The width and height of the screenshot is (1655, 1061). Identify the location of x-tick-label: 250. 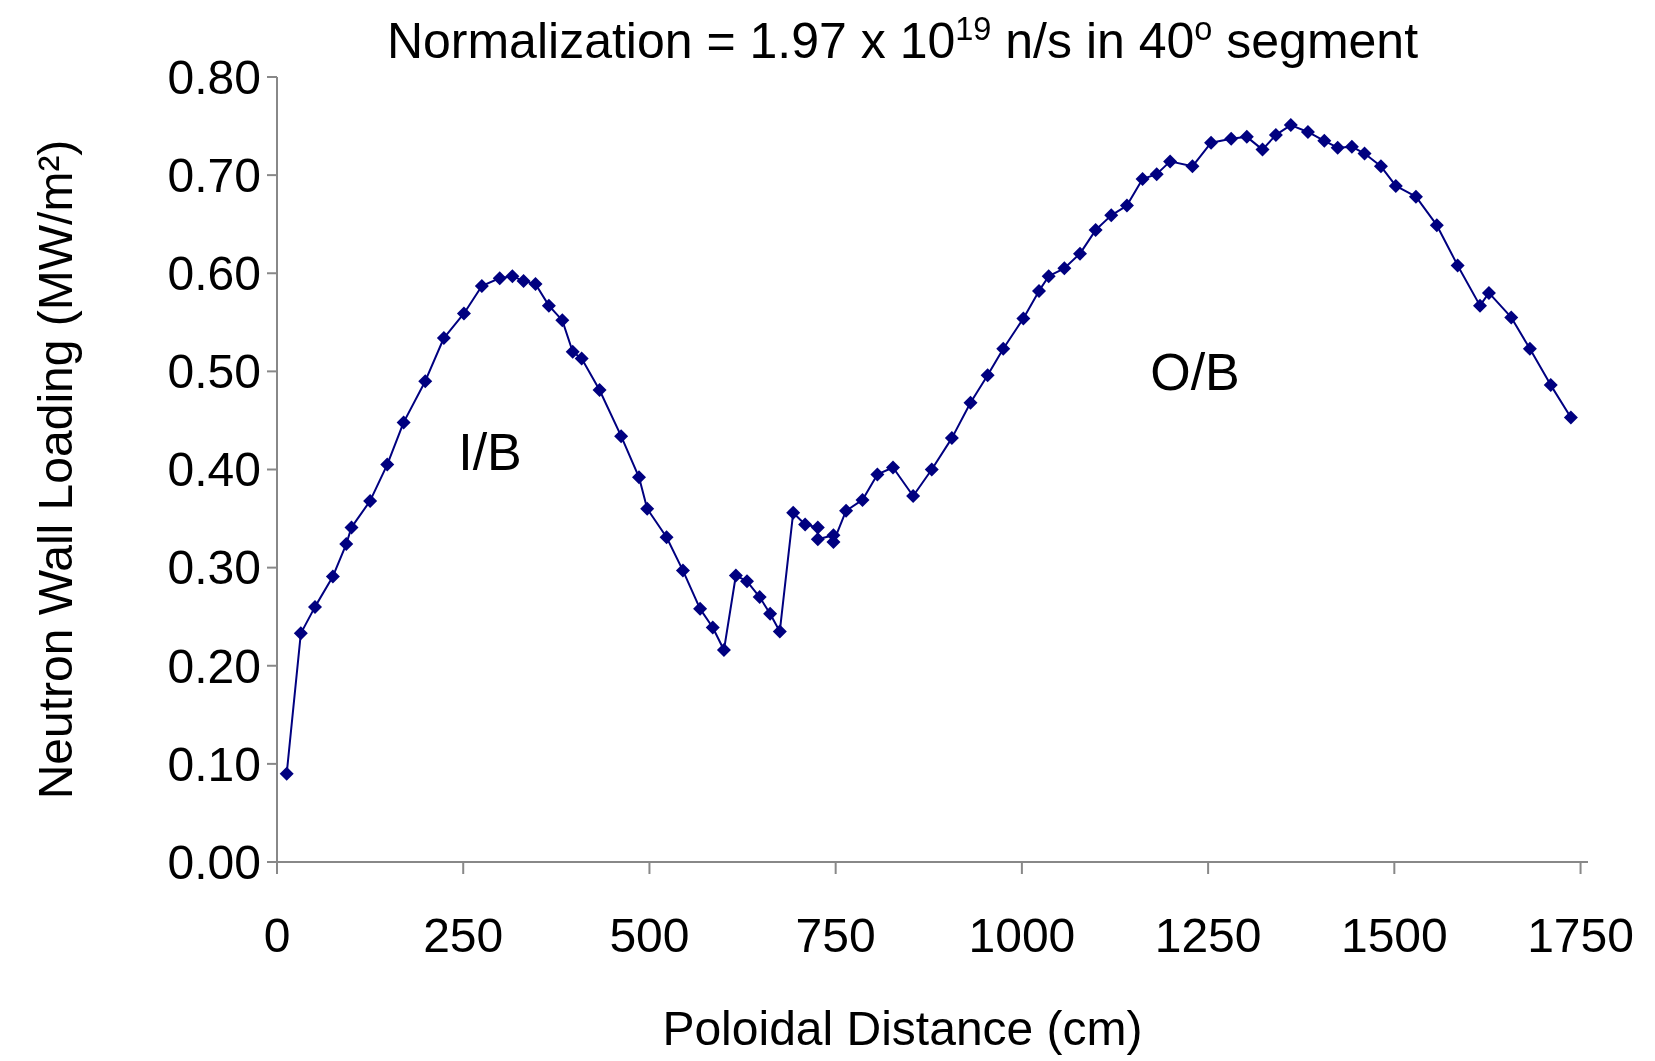
(463, 935).